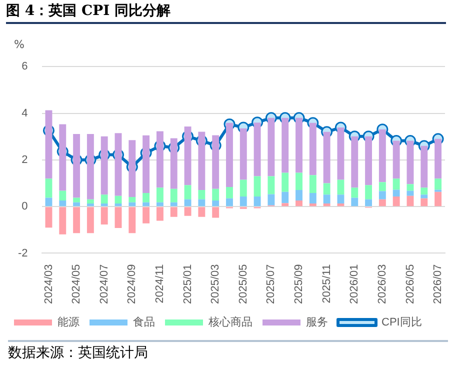  What do you see at coordinates (25, 160) in the screenshot?
I see `y-tick-label: 2` at bounding box center [25, 160].